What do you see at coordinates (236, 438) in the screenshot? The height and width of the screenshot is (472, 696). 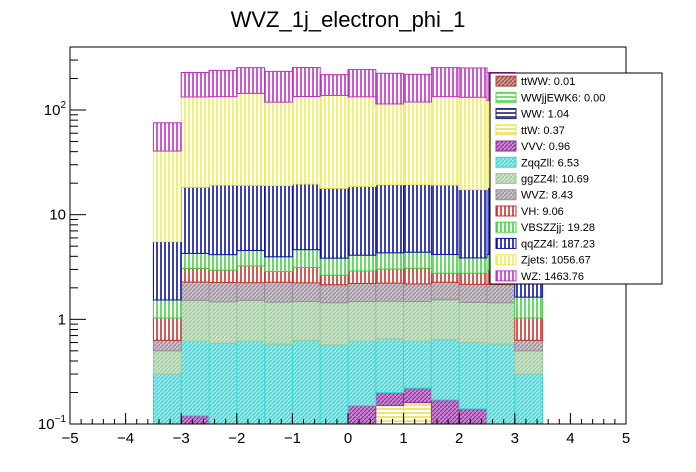 I see `x-tick-label: −2` at bounding box center [236, 438].